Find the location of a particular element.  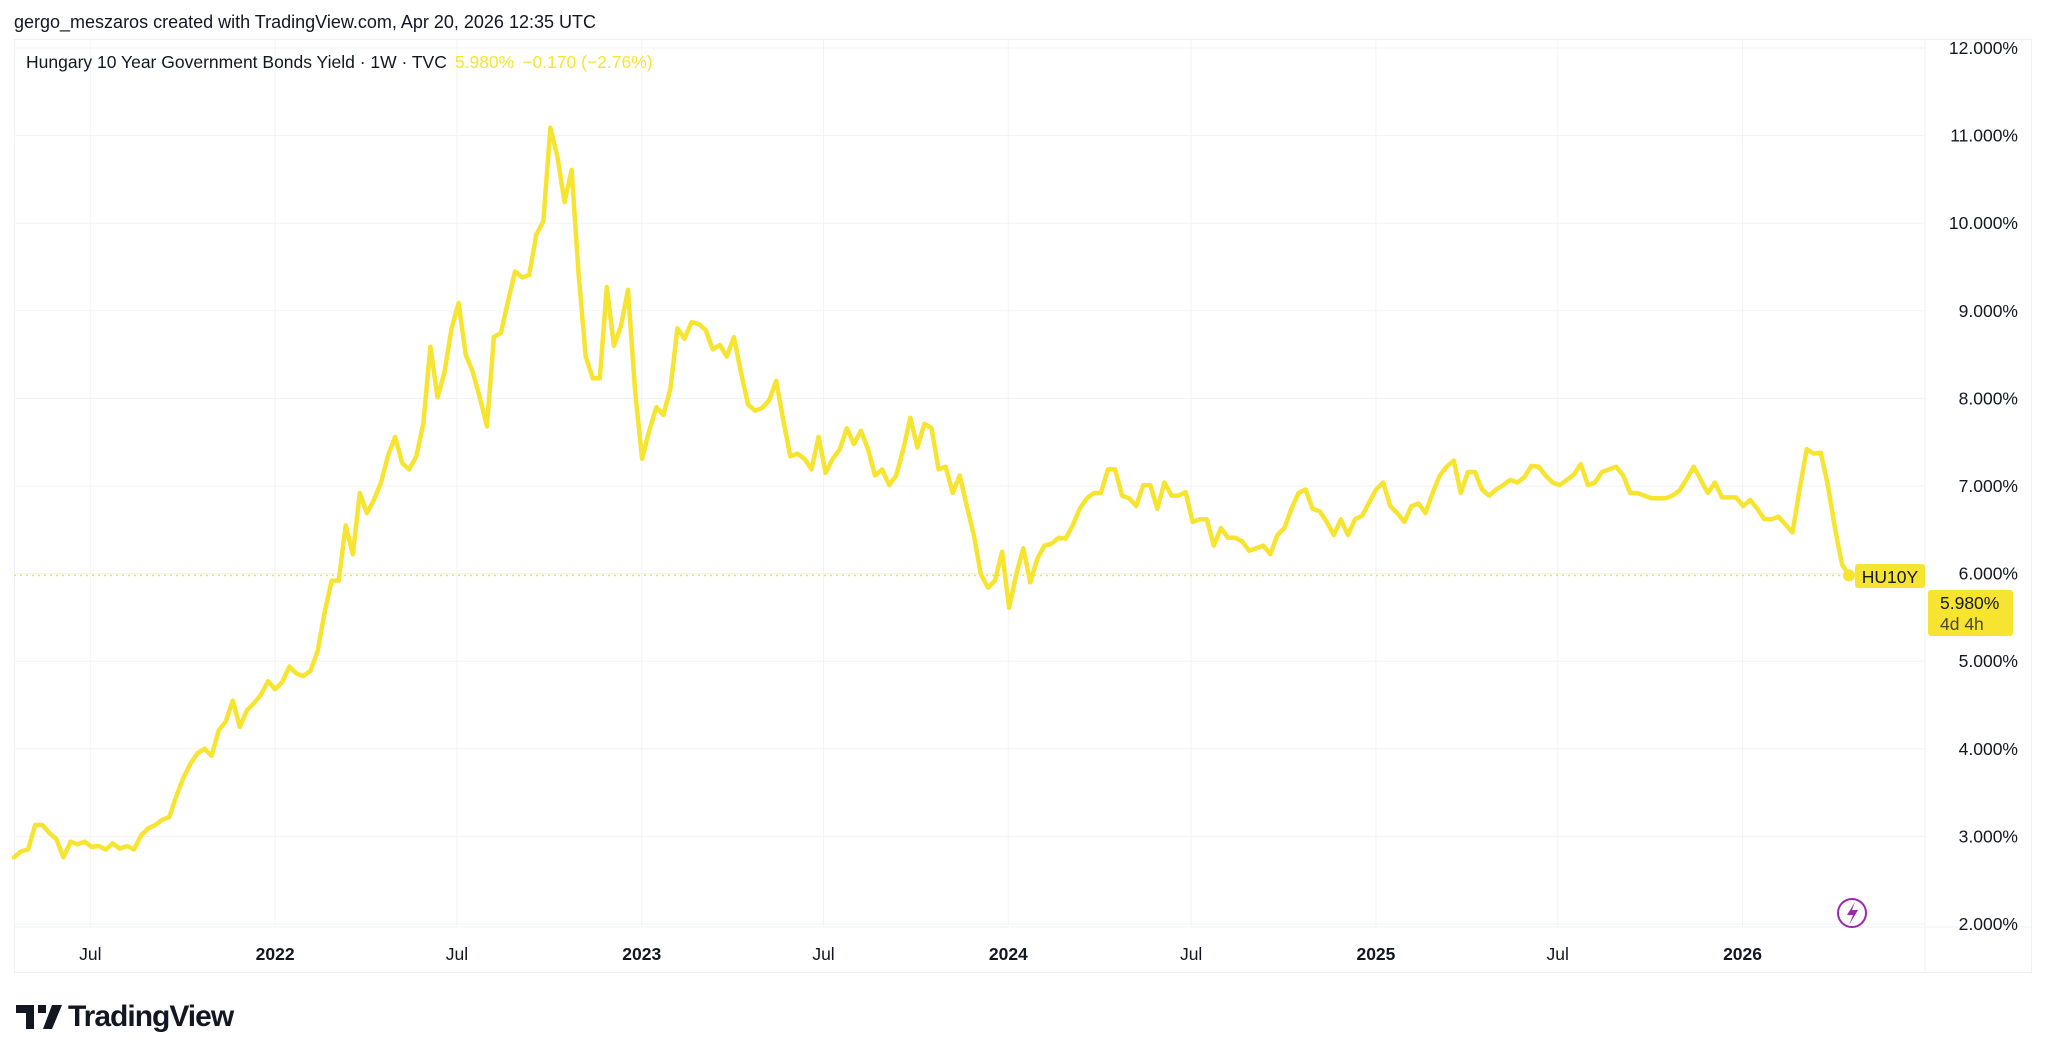

alert-lightning-icon is located at coordinates (1852, 913).